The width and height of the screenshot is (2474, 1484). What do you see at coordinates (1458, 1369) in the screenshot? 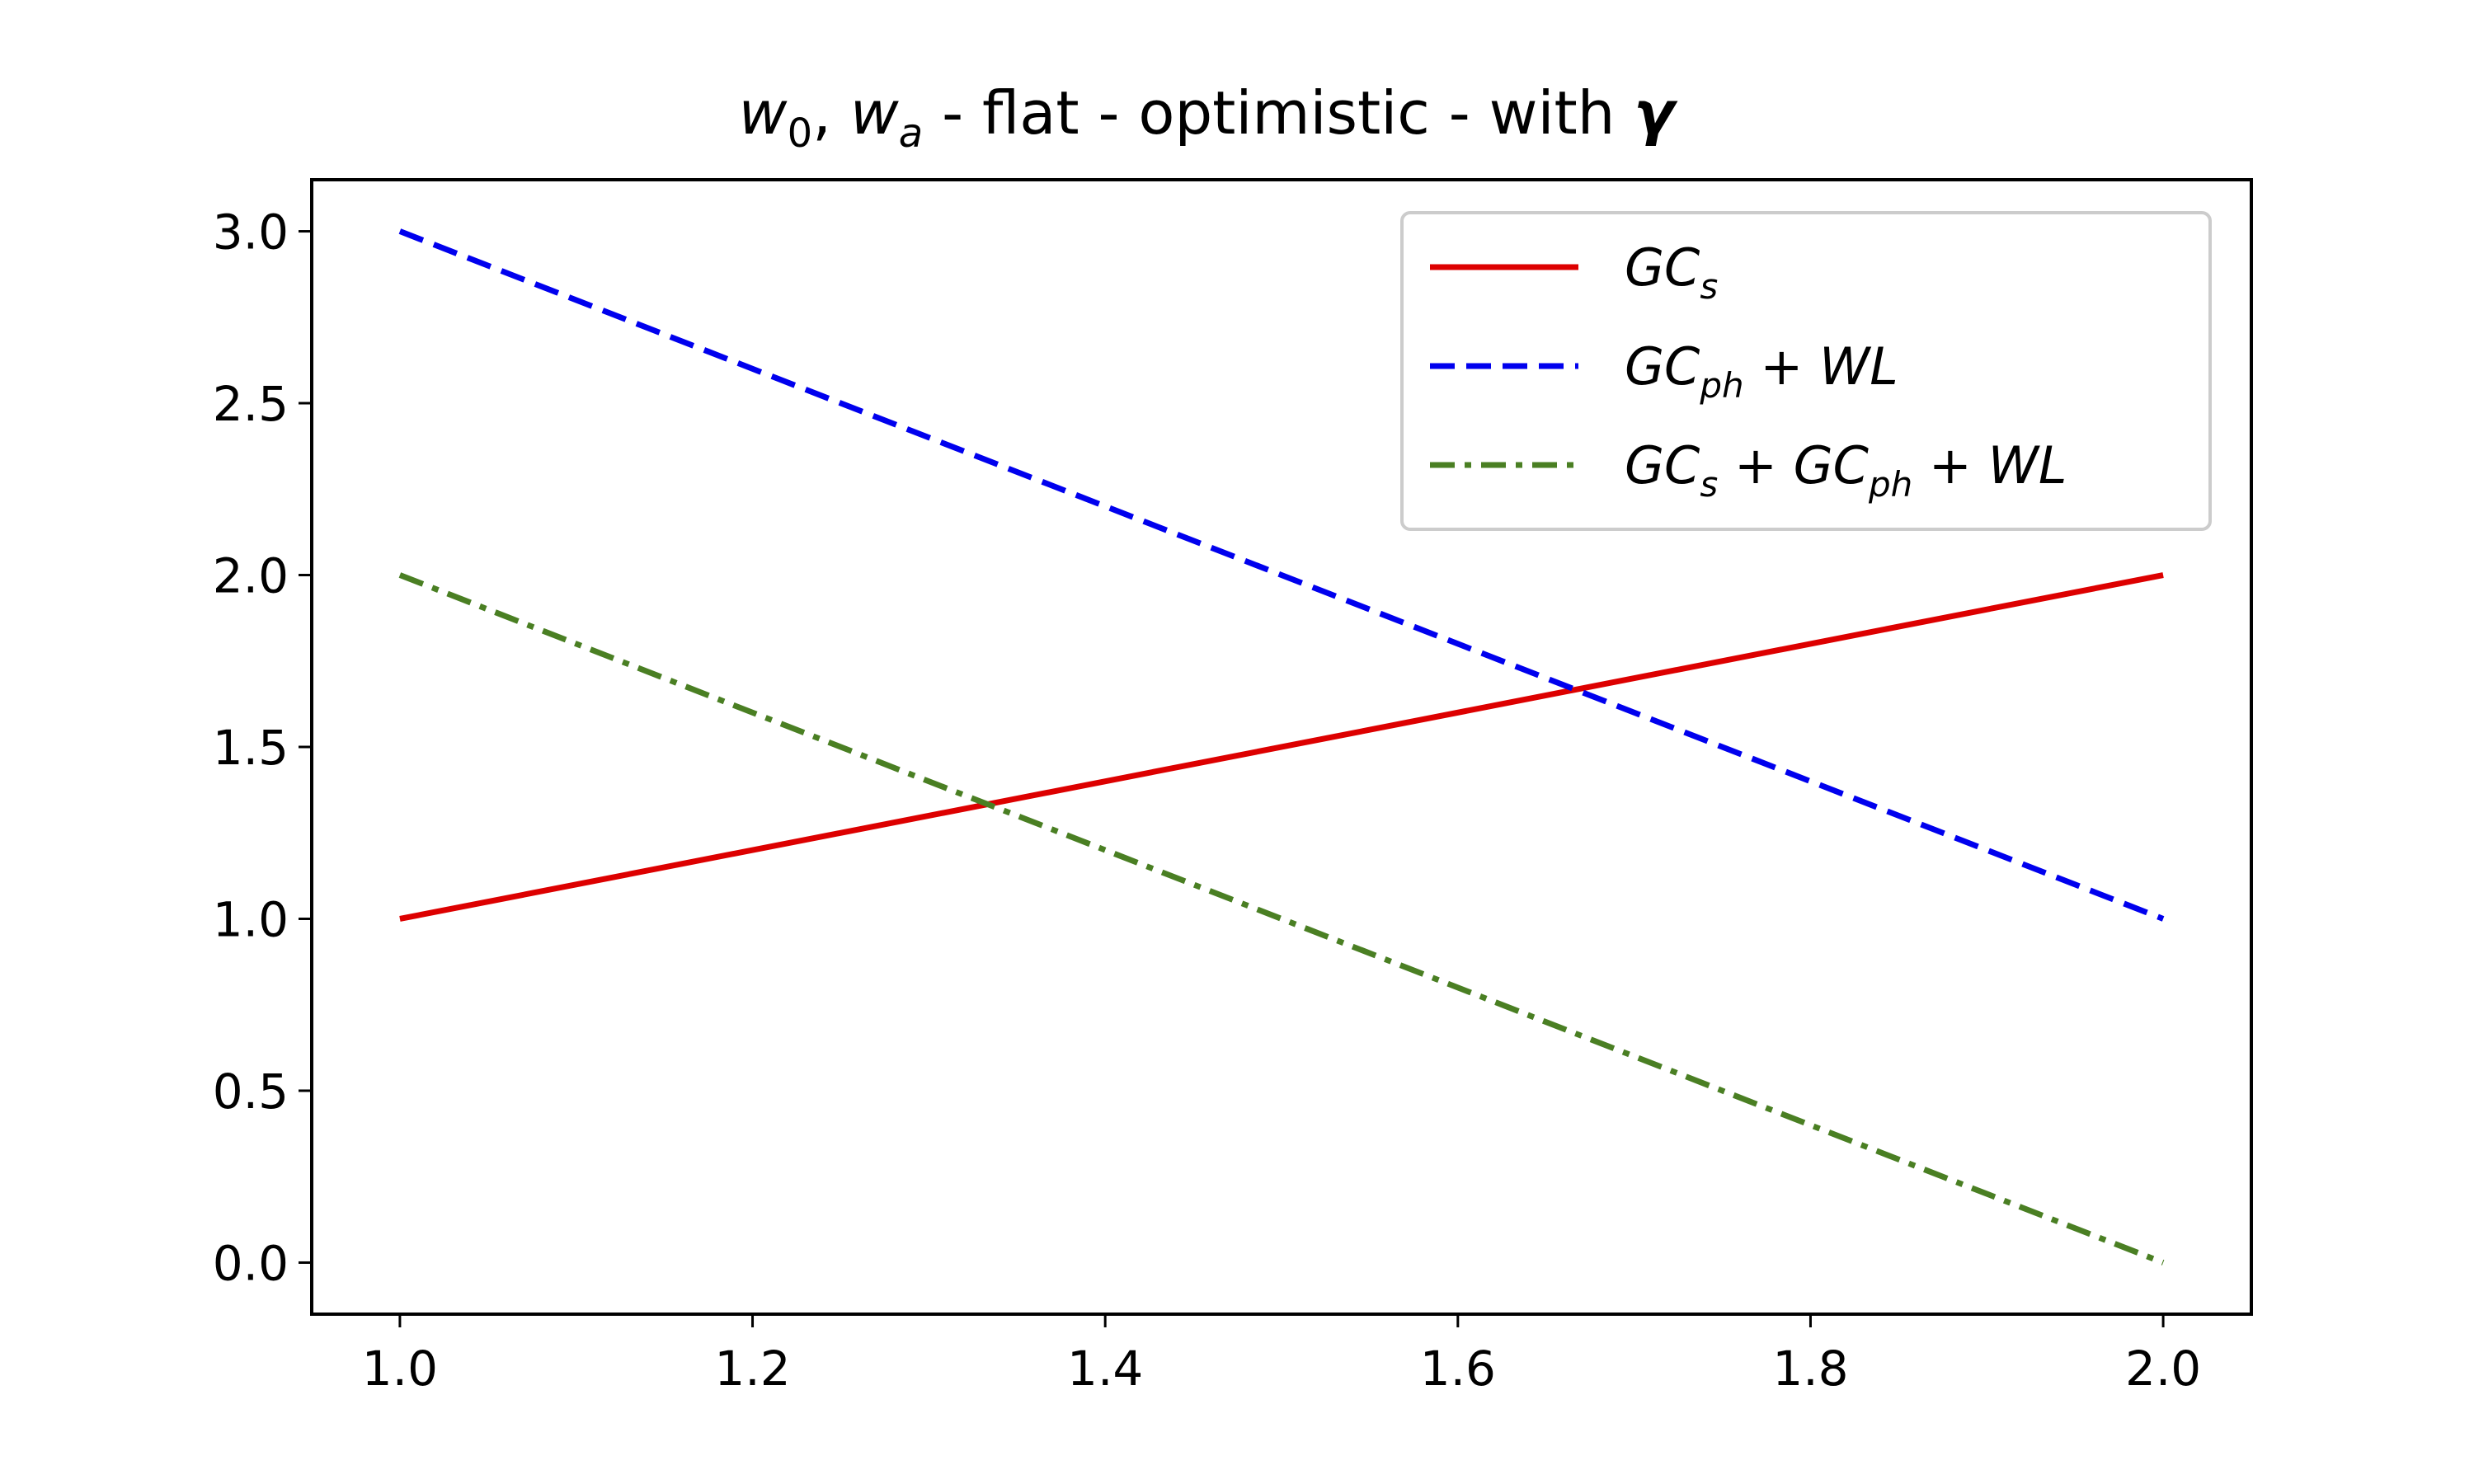
I see `x-tick-label: 1.6` at bounding box center [1458, 1369].